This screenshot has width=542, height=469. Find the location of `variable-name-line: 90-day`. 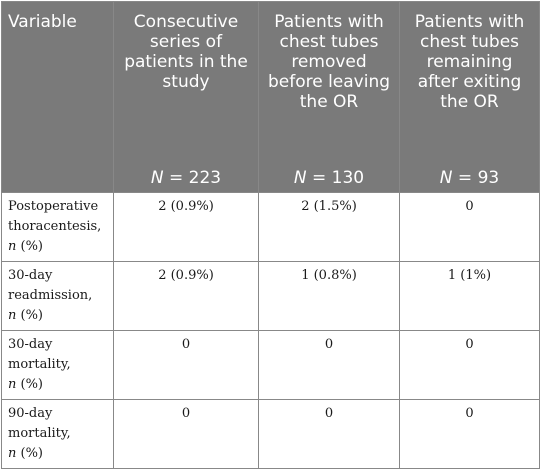

variable-name-line: 90-day is located at coordinates (30, 413).